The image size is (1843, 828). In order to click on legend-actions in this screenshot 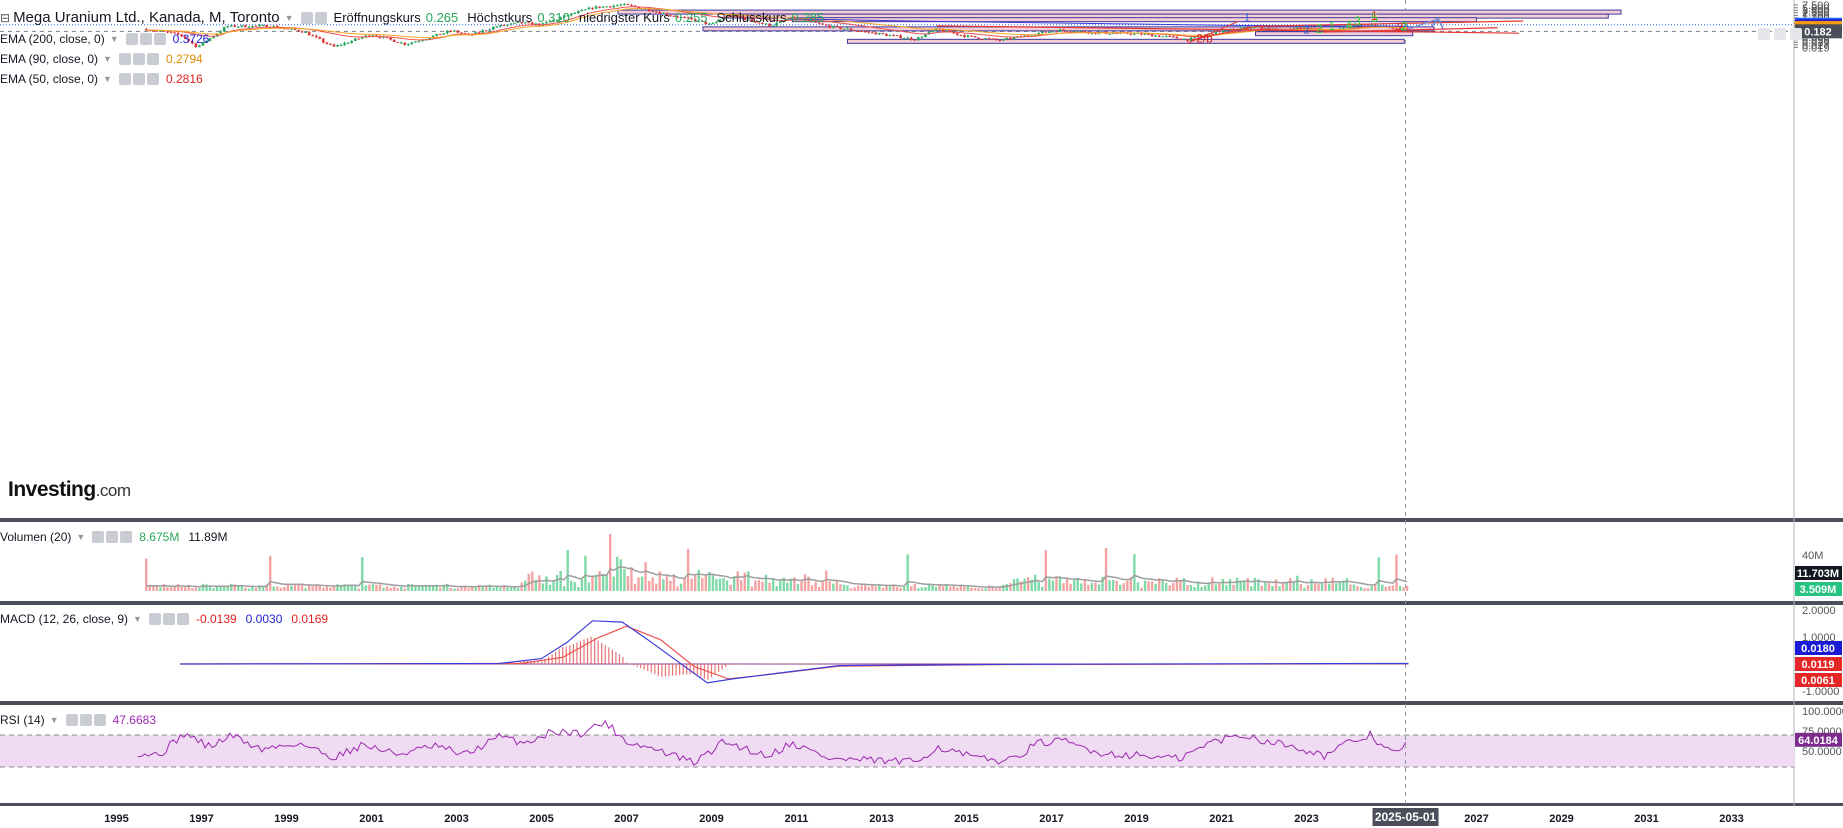, I will do `click(313, 17)`.